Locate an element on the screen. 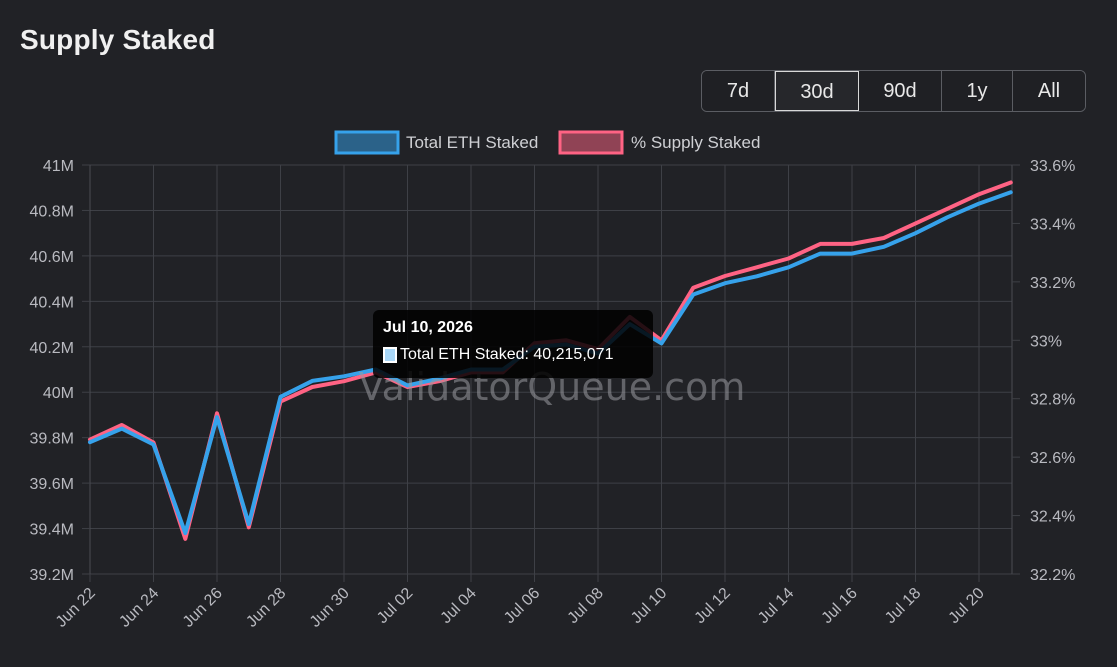  tooltip-date: Jul 10, 2026 is located at coordinates (428, 327).